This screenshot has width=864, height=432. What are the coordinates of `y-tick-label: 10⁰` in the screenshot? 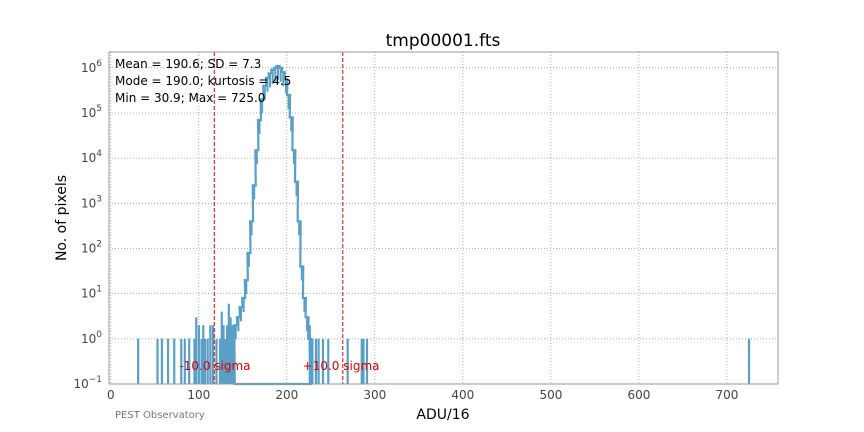 It's located at (91, 338).